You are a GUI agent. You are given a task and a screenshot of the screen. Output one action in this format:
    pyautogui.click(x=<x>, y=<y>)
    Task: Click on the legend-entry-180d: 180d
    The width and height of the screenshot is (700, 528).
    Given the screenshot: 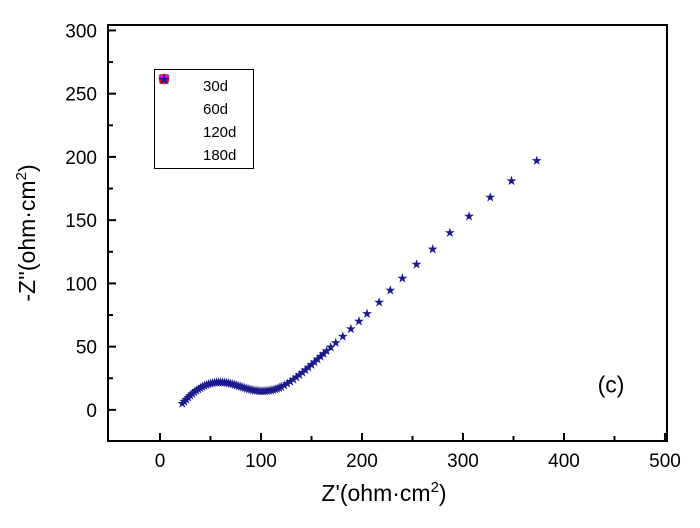 What is the action you would take?
    pyautogui.click(x=204, y=120)
    